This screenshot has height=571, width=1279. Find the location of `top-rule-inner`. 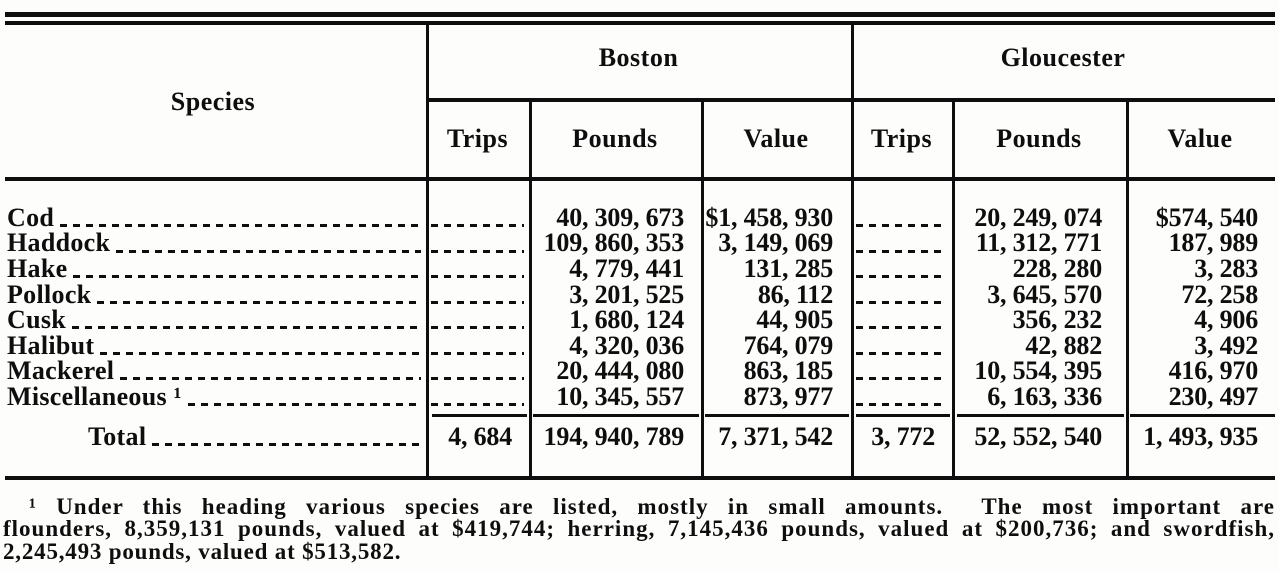

top-rule-inner is located at coordinates (640, 22).